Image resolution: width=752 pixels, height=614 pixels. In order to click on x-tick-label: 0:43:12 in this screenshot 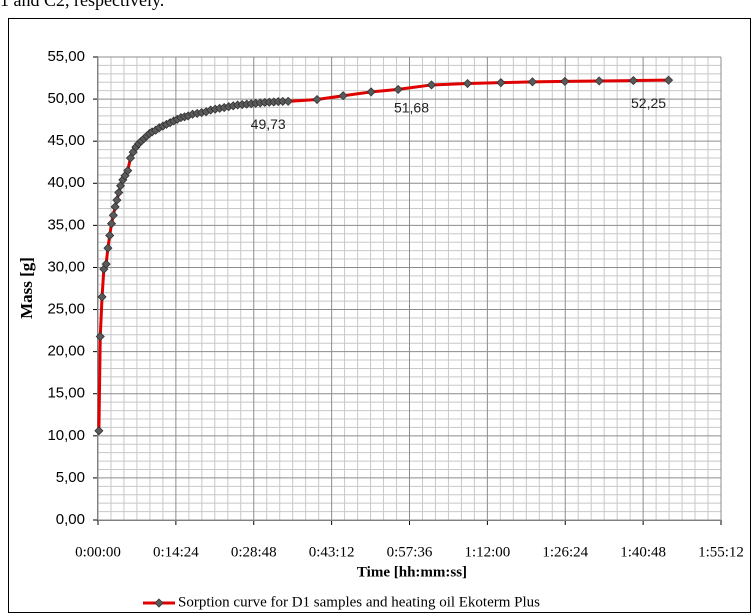, I will do `click(332, 552)`.